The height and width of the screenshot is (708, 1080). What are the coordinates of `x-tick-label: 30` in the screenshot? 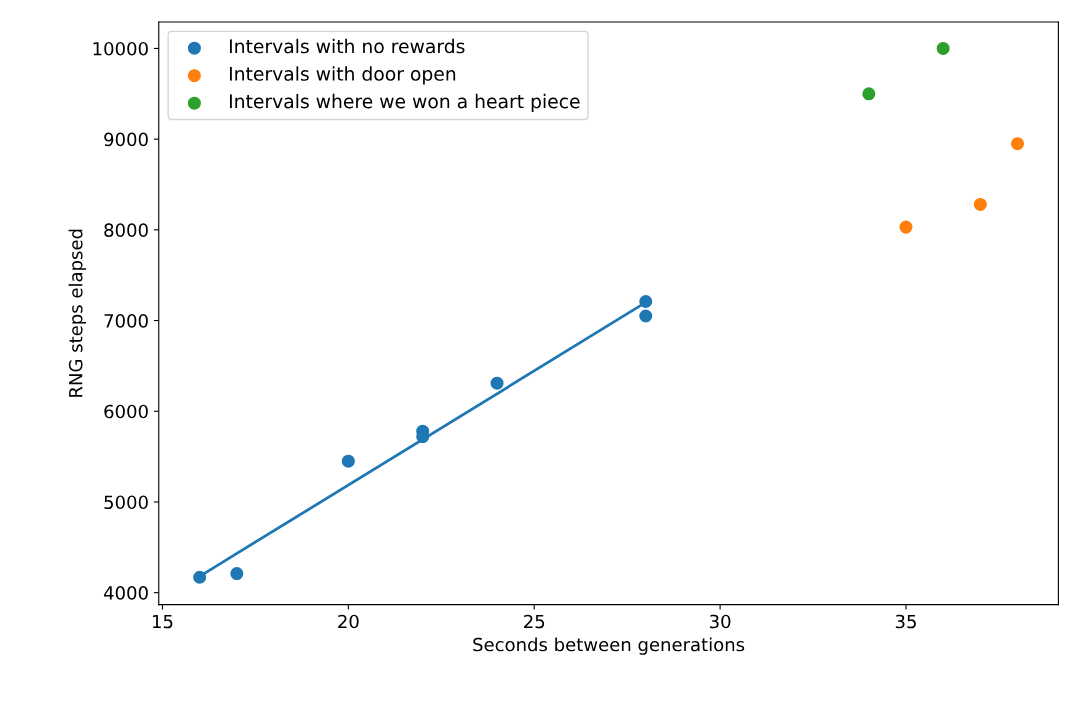 It's located at (720, 621).